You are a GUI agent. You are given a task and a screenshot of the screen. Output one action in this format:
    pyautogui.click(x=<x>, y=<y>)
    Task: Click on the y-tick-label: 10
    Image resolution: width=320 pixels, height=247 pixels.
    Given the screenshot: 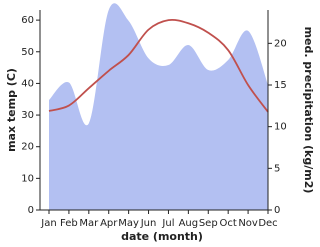 What is the action you would take?
    pyautogui.click(x=27, y=178)
    